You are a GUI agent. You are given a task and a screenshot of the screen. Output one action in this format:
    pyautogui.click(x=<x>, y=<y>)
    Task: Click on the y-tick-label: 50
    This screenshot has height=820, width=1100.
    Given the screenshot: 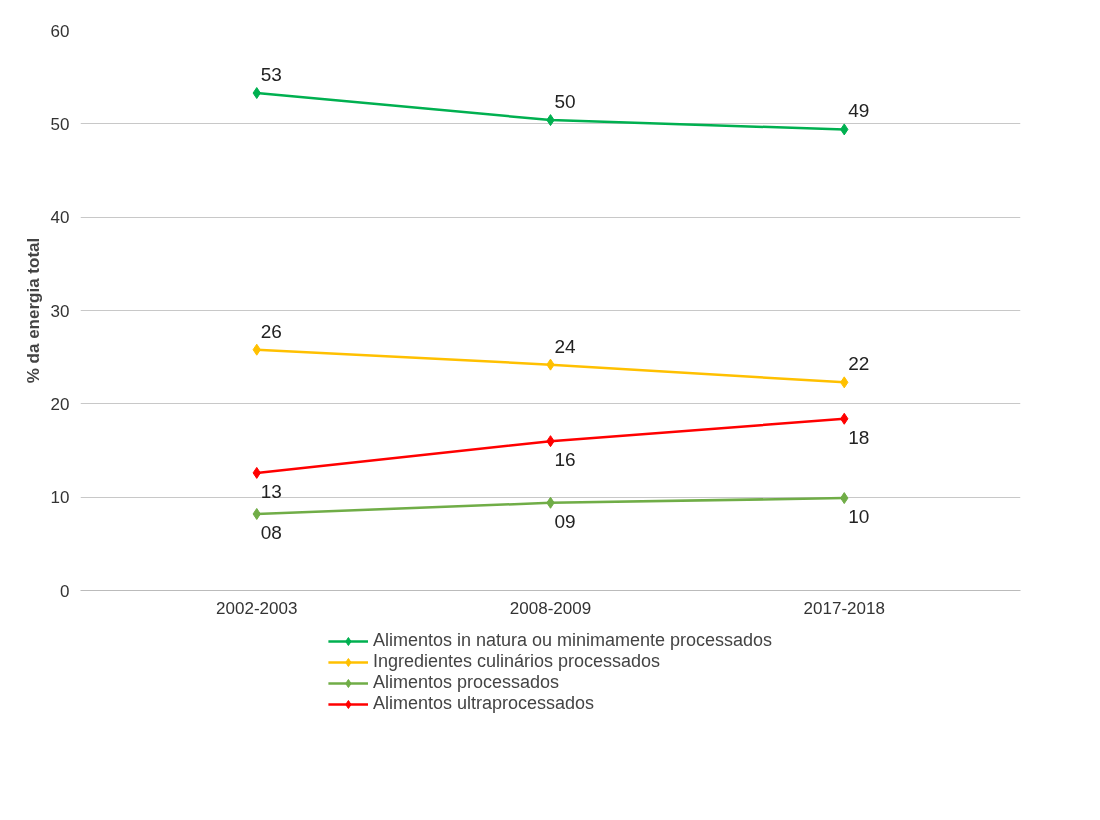 What is the action you would take?
    pyautogui.click(x=60, y=124)
    